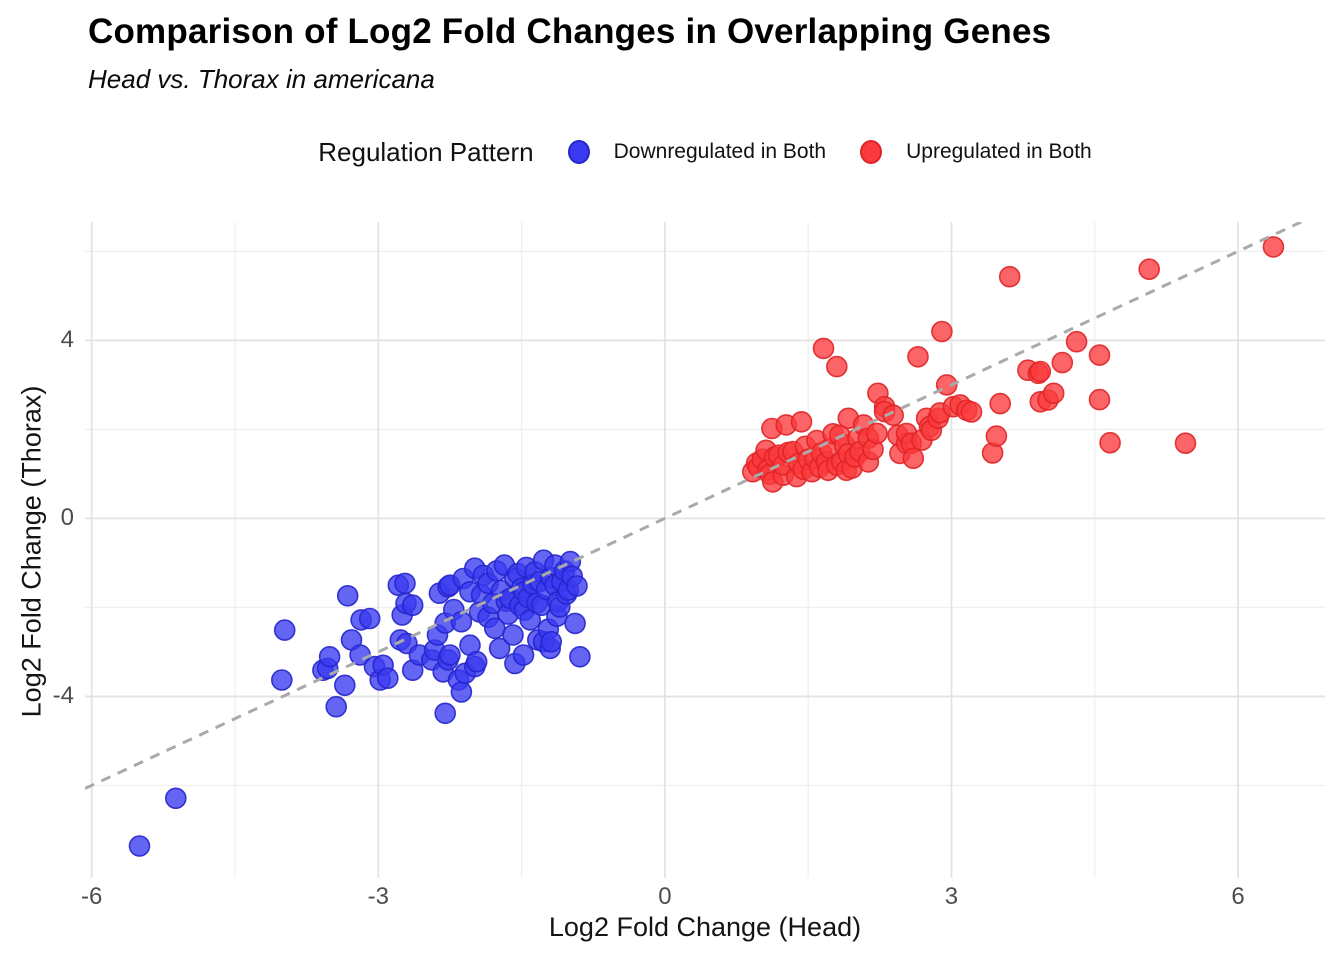  I want to click on chart-subtitle: Head vs. Thorax in americana, so click(261, 79).